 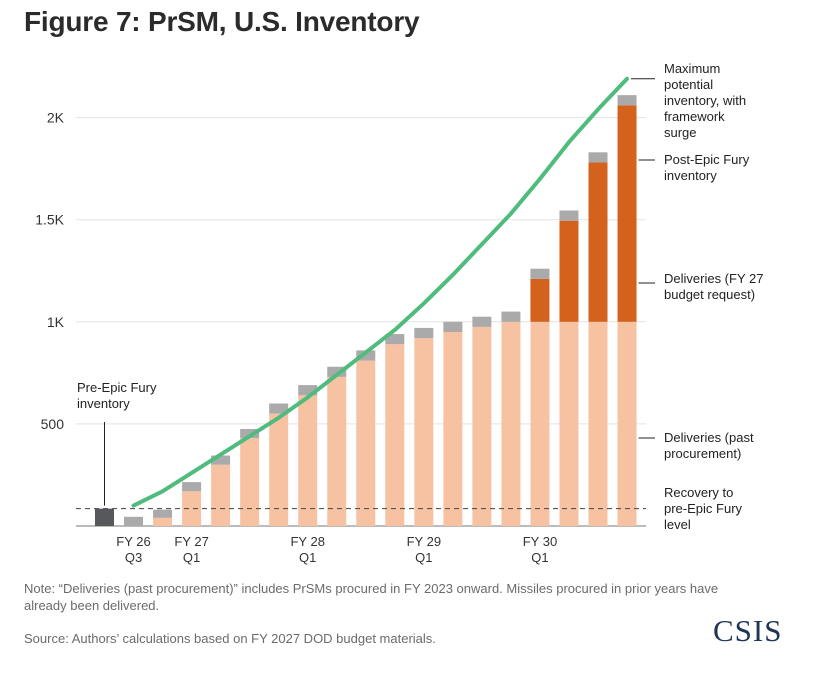 What do you see at coordinates (709, 294) in the screenshot?
I see `annotation-fy27: budget request)` at bounding box center [709, 294].